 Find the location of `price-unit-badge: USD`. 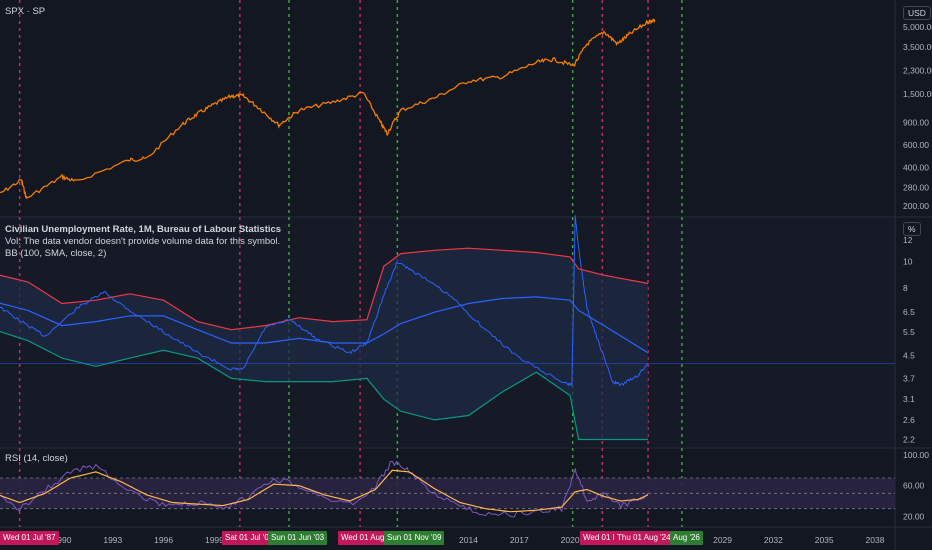

price-unit-badge: USD is located at coordinates (917, 13).